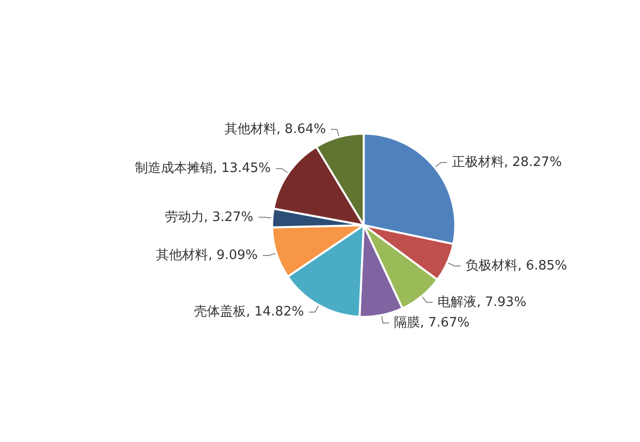 The height and width of the screenshot is (442, 640). I want to click on slice-label: 其他材料, 8.64%, so click(275, 129).